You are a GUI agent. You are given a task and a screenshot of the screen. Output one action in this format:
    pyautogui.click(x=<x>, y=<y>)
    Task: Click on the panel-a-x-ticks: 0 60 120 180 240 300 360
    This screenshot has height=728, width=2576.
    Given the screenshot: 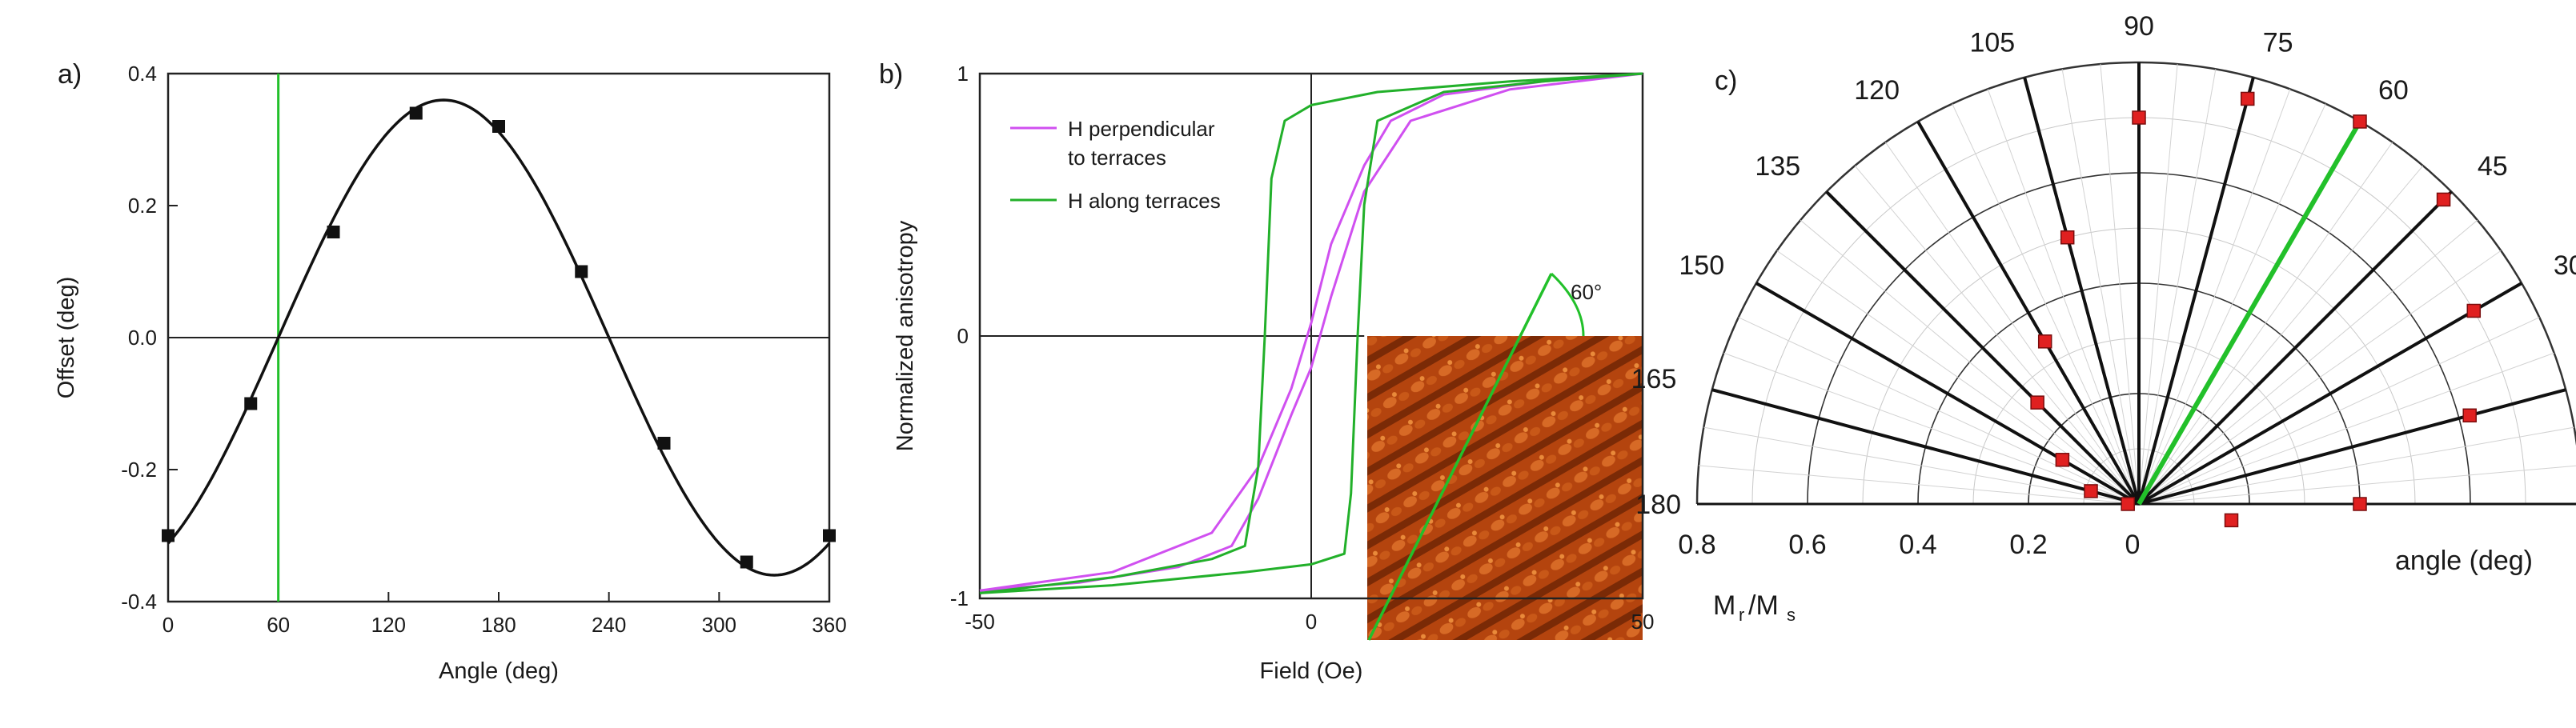 What is the action you would take?
    pyautogui.click(x=505, y=614)
    